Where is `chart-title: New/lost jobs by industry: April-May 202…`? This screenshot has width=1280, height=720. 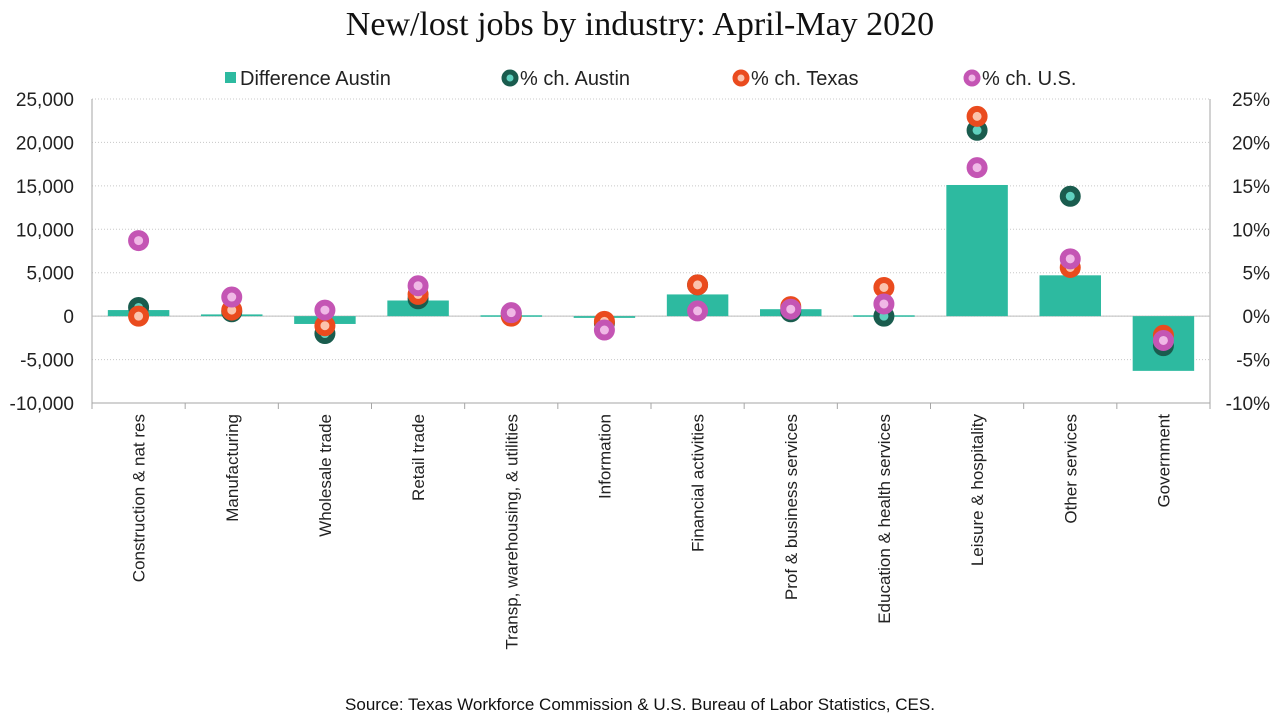
chart-title: New/lost jobs by industry: April-May 202… is located at coordinates (640, 24).